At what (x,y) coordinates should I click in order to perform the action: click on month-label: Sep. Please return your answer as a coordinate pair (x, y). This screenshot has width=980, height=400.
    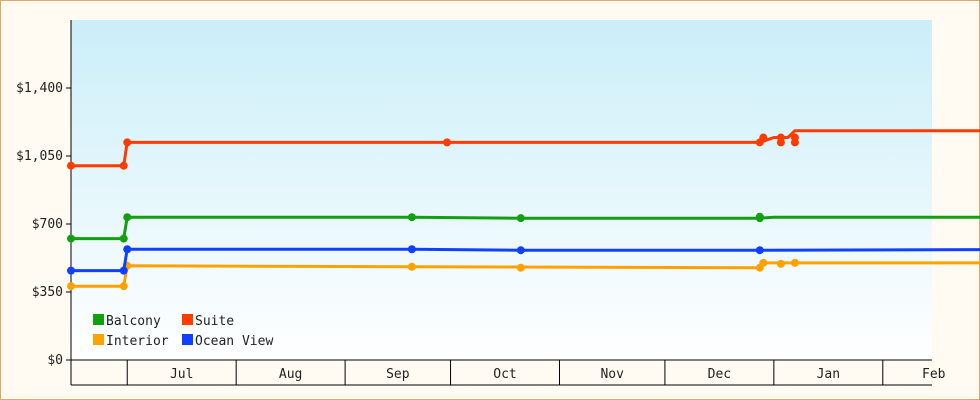
    Looking at the image, I should click on (398, 374).